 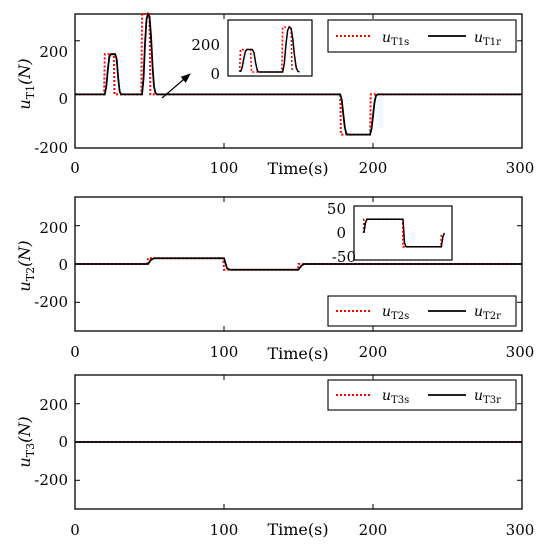 I want to click on panel-1-legend-box, so click(x=422, y=36).